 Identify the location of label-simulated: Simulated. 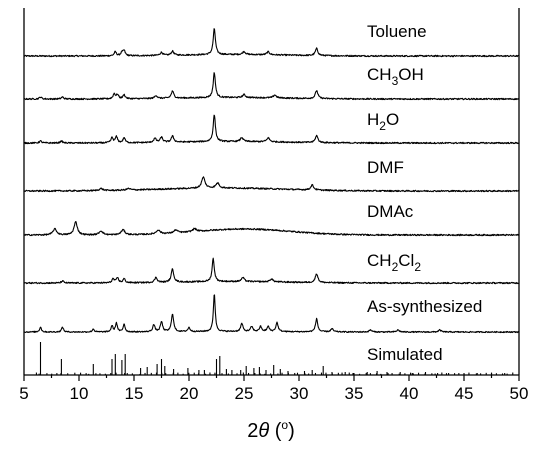
(405, 354).